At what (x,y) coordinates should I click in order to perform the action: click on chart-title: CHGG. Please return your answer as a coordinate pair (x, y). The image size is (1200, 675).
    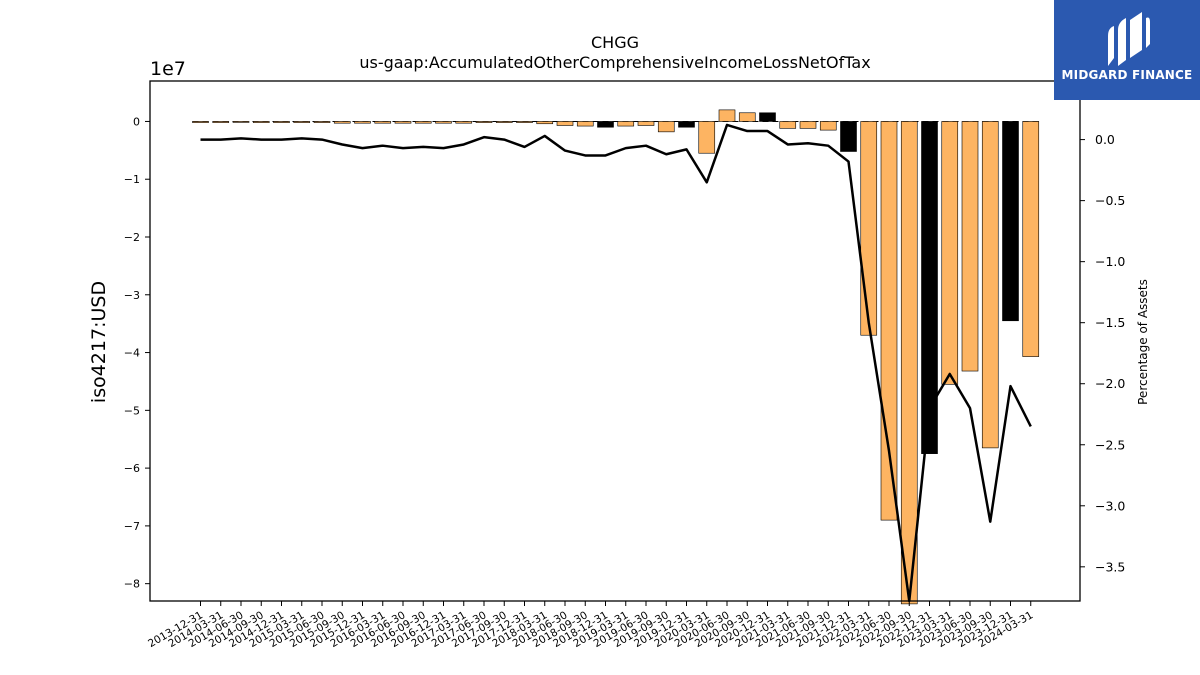
    Looking at the image, I should click on (615, 42).